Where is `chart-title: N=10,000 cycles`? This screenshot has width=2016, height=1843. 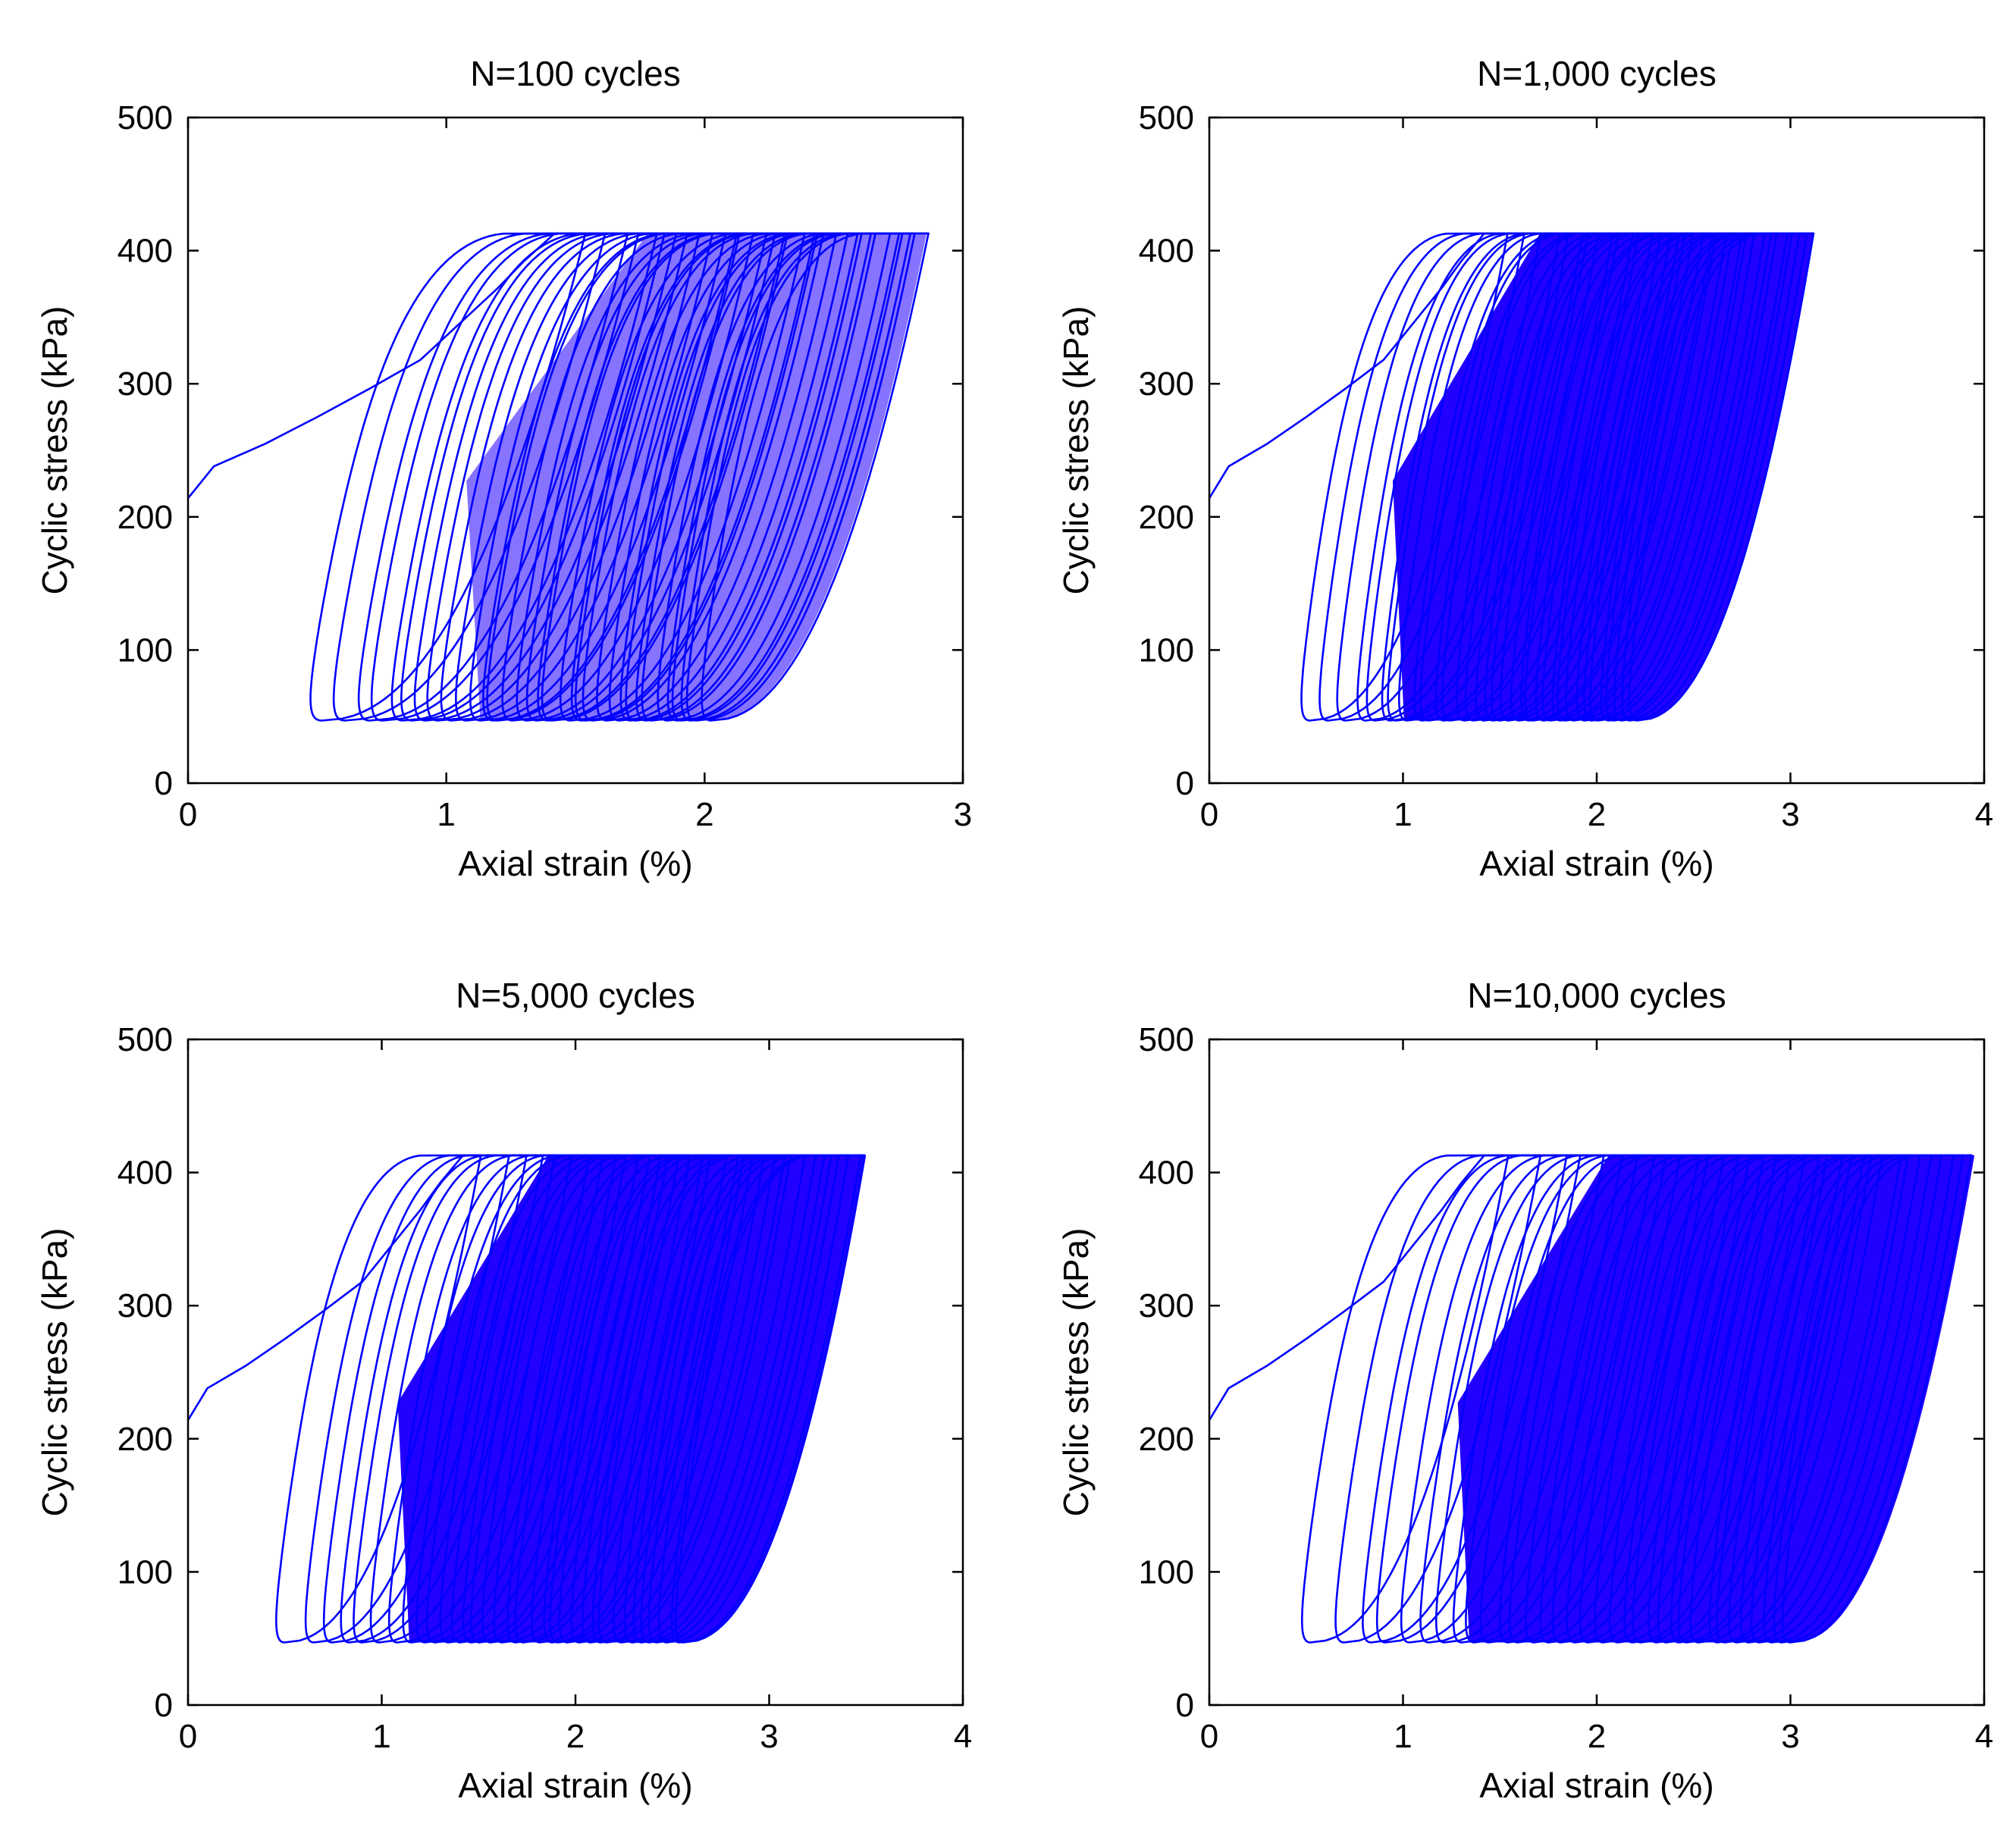
chart-title: N=10,000 cycles is located at coordinates (1596, 995).